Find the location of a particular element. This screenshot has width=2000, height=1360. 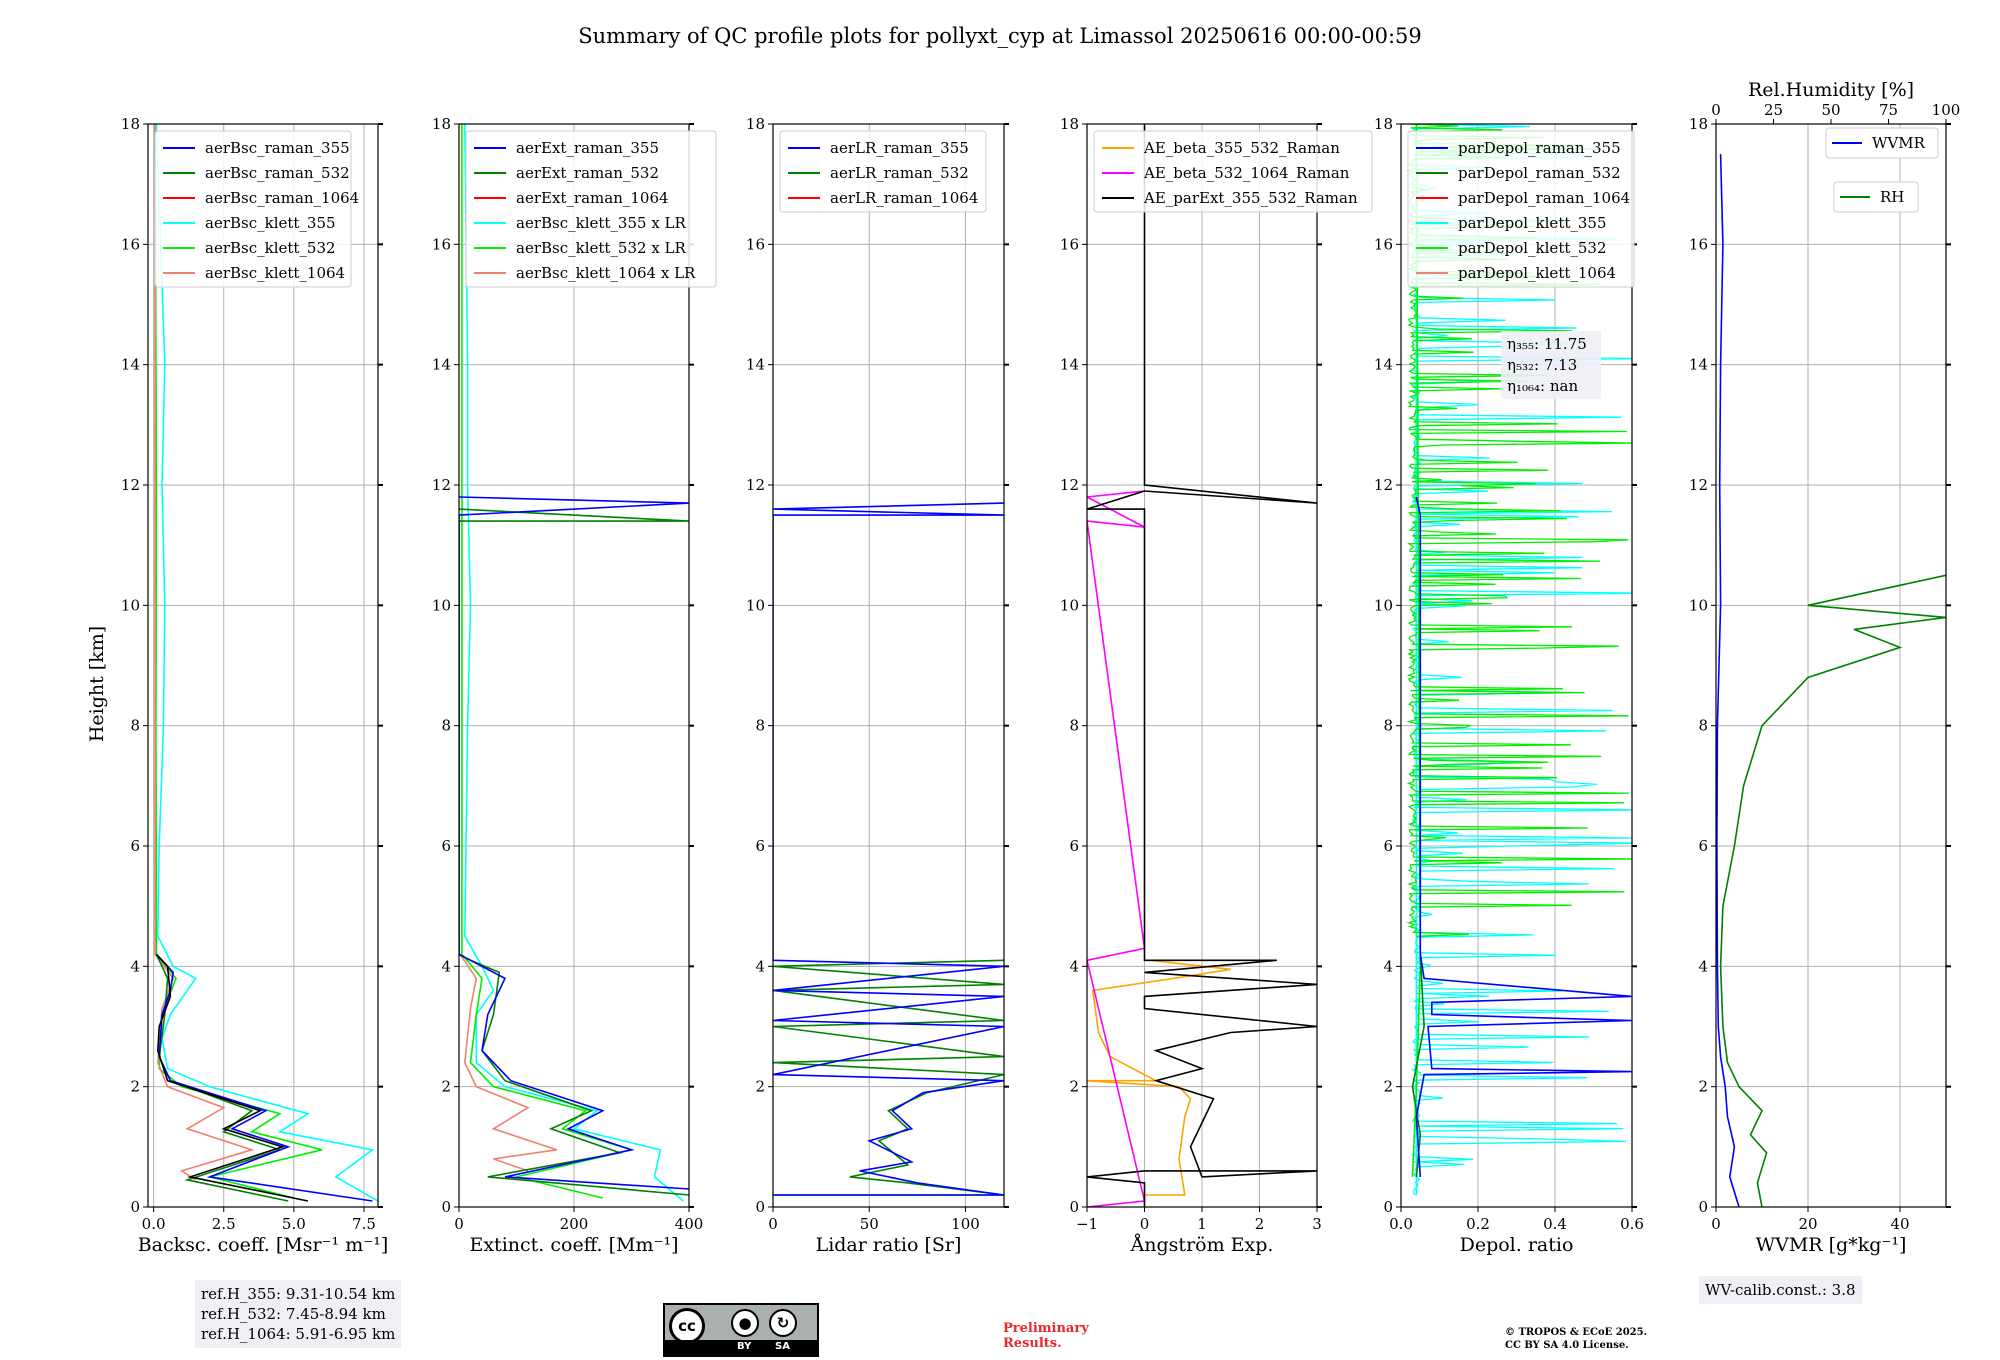

sa-label: SA is located at coordinates (782, 1346).